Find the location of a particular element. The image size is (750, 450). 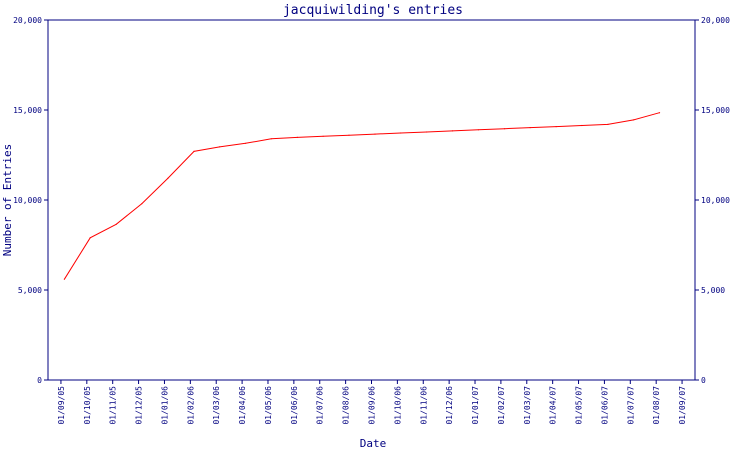

x-tick-label: 01/01/07 is located at coordinates (475, 405).